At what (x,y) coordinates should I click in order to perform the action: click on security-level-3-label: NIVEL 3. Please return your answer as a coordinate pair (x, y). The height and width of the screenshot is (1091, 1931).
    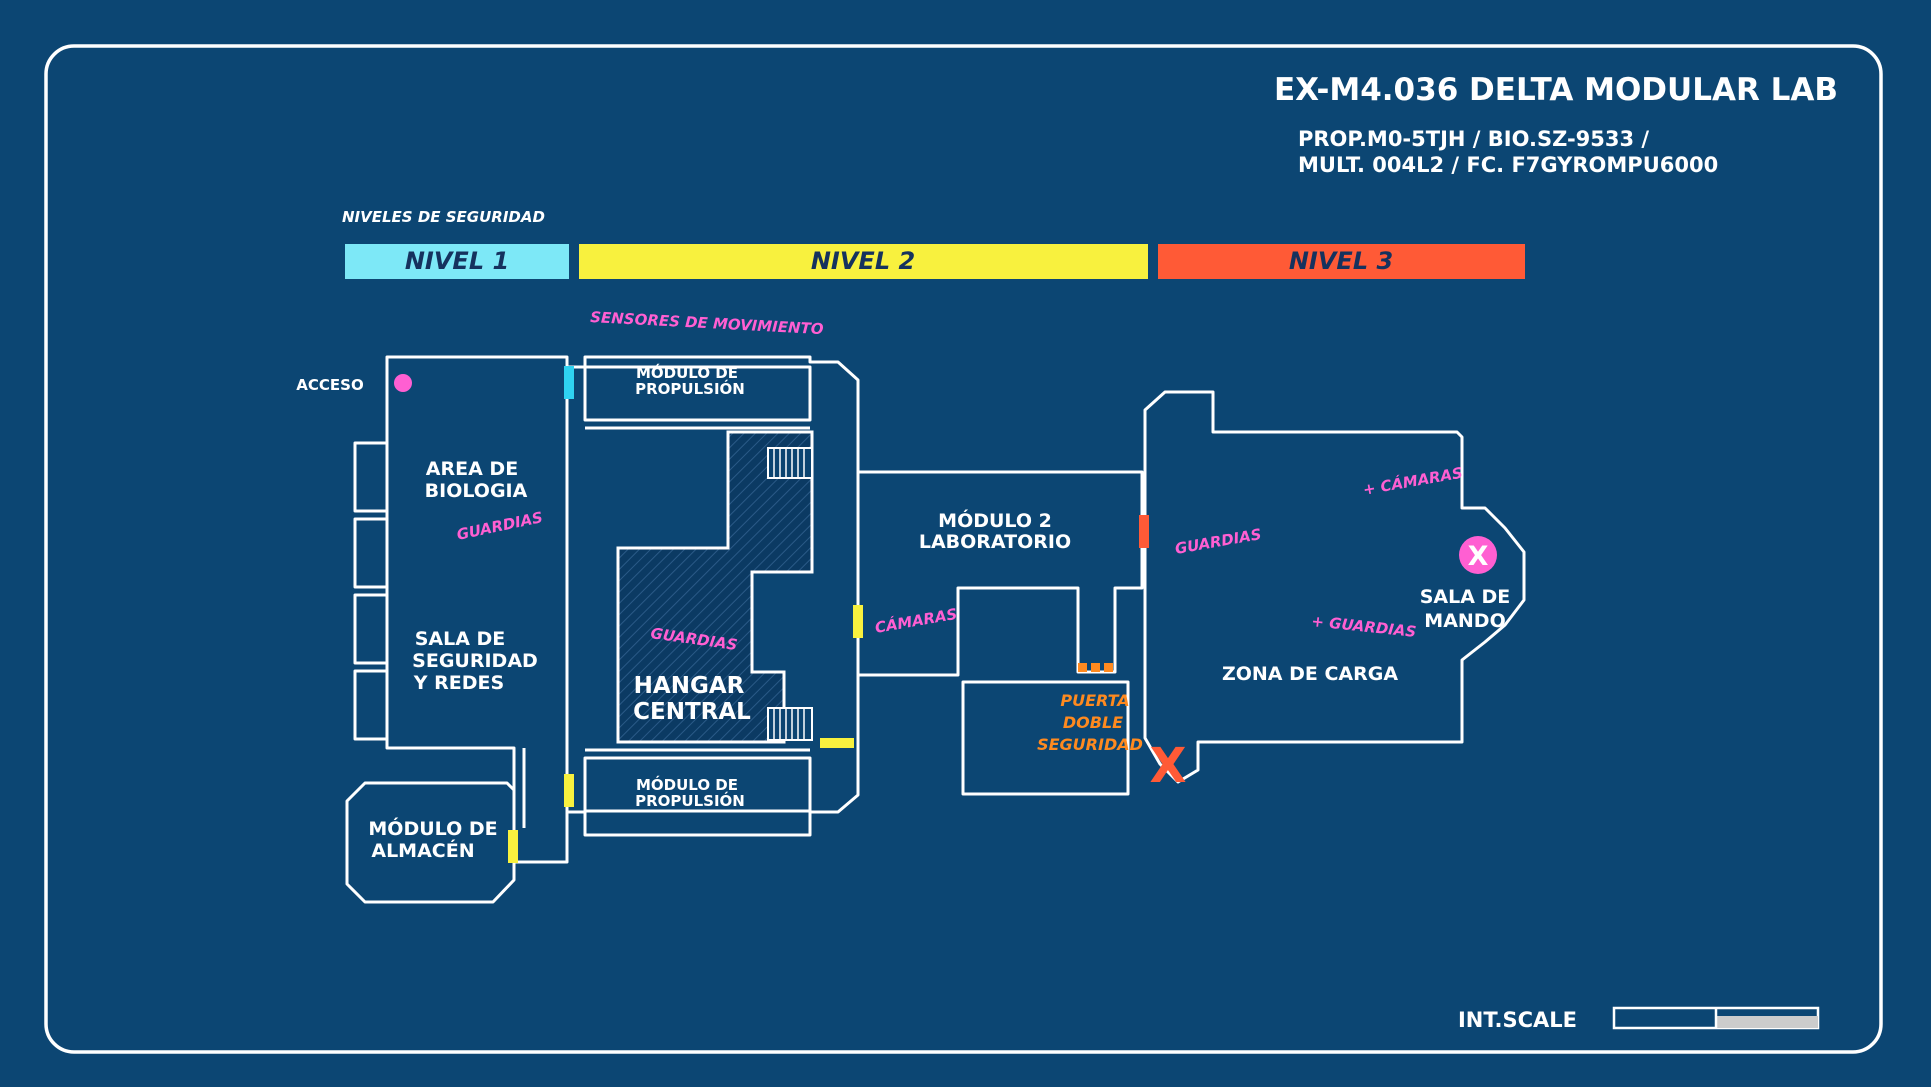
    Looking at the image, I should click on (1341, 261).